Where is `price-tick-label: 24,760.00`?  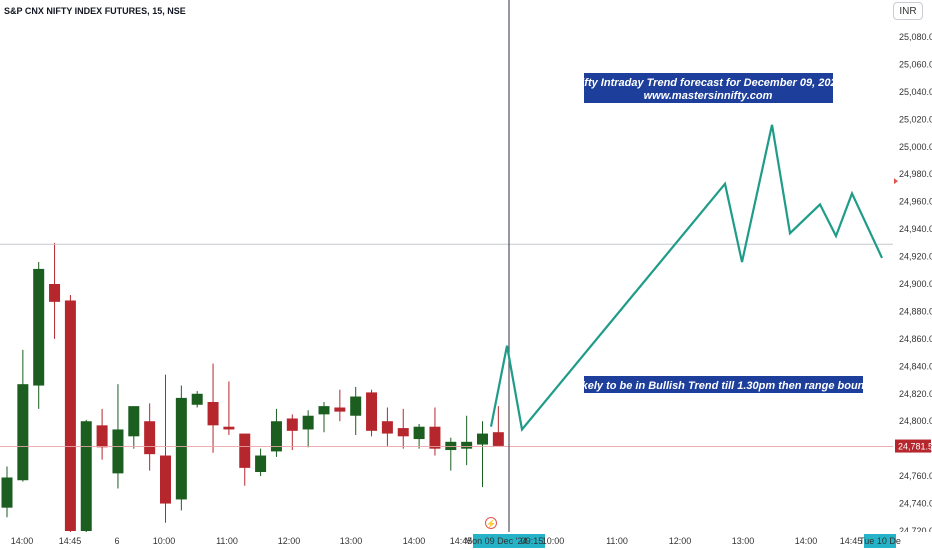 price-tick-label: 24,760.00 is located at coordinates (915, 476).